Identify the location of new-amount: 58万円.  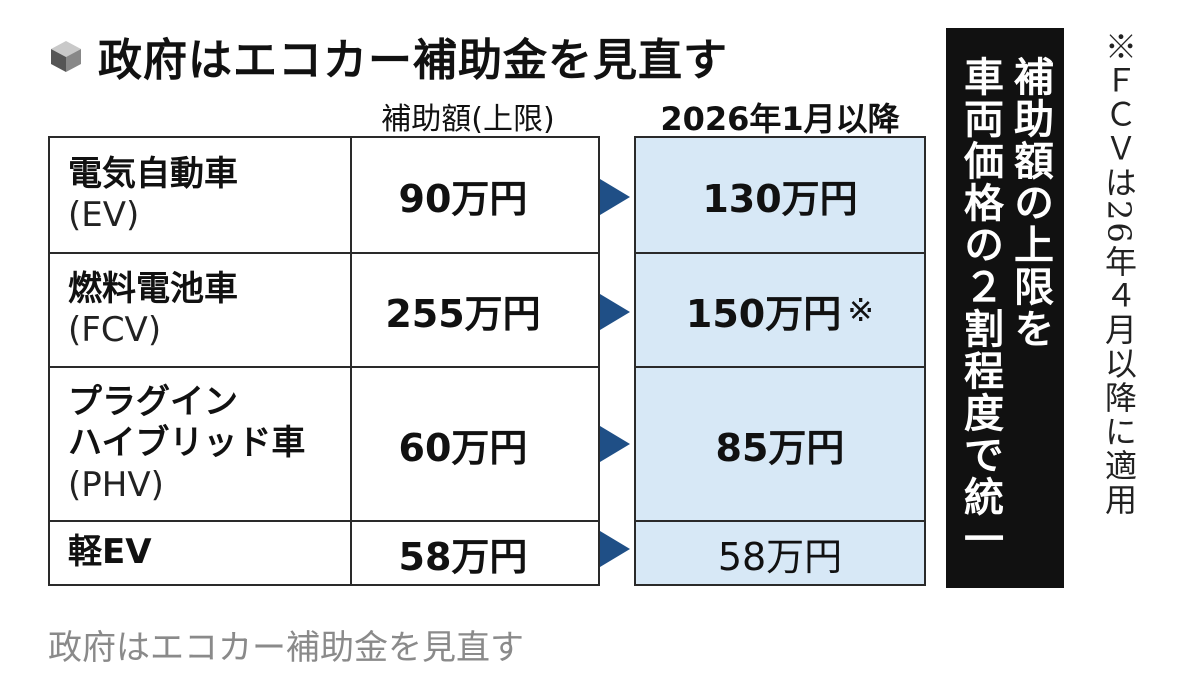
(780, 556).